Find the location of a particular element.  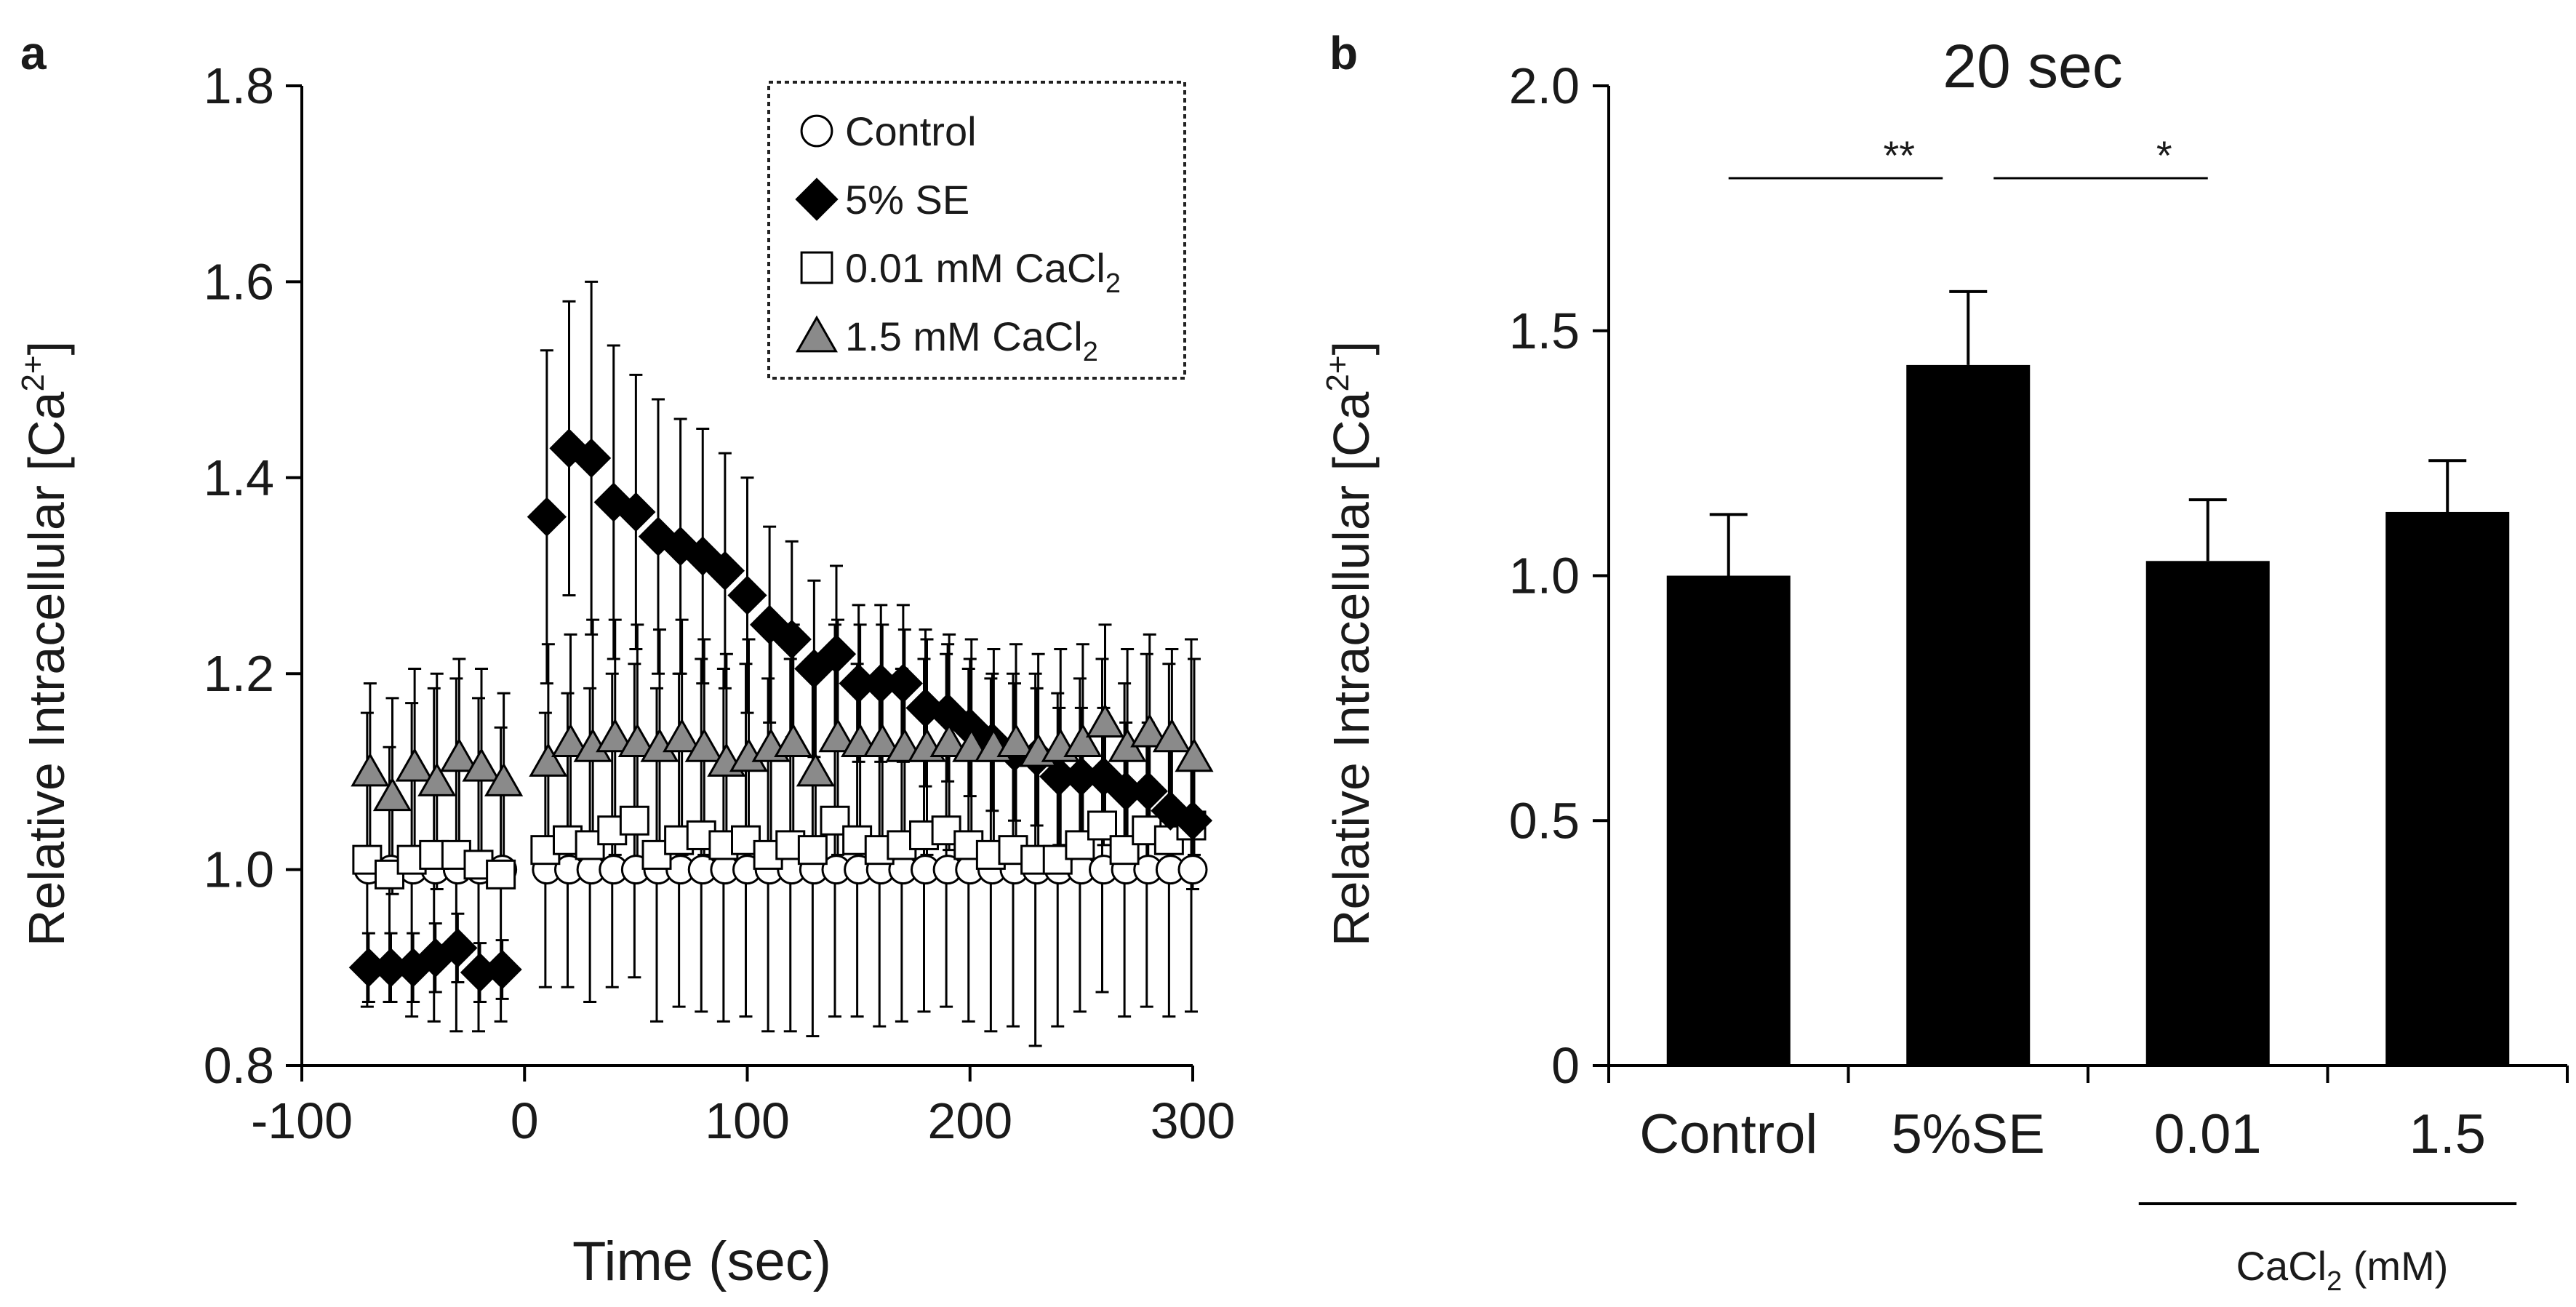

panel-b-y-axis-label: Relative Intracellular [Ca2+] is located at coordinates (1350, 643).